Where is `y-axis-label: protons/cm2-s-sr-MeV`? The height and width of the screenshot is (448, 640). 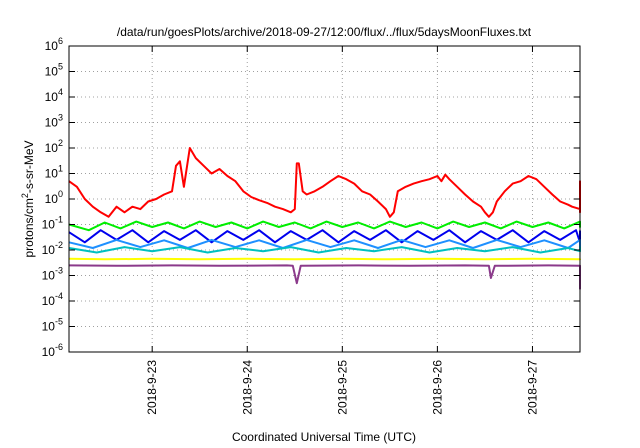 y-axis-label: protons/cm2-s-sr-MeV is located at coordinates (28, 198).